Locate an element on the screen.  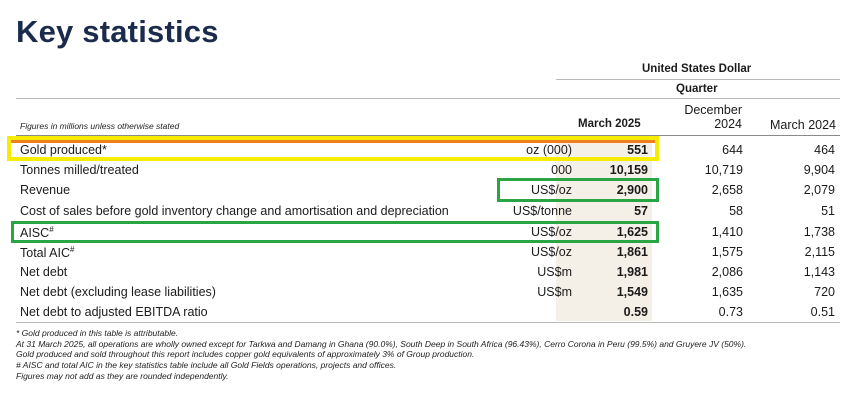
row-label: AISC# is located at coordinates (37, 233).